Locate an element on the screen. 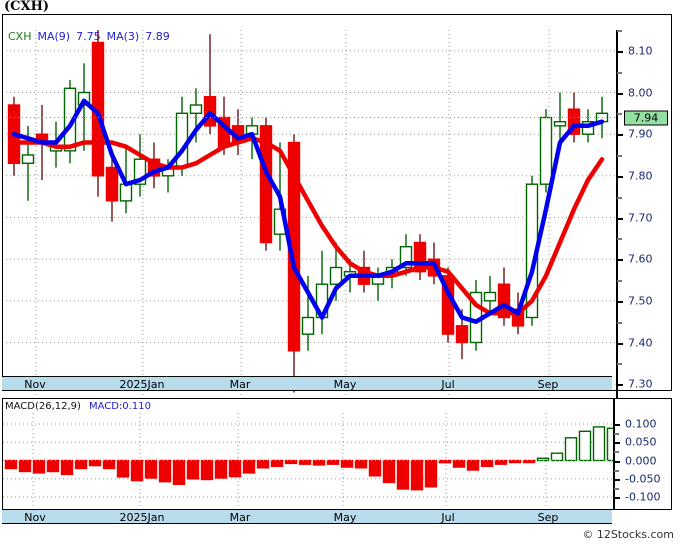 This screenshot has height=546, width=680. price-tick-label: 7.70 is located at coordinates (640, 217).